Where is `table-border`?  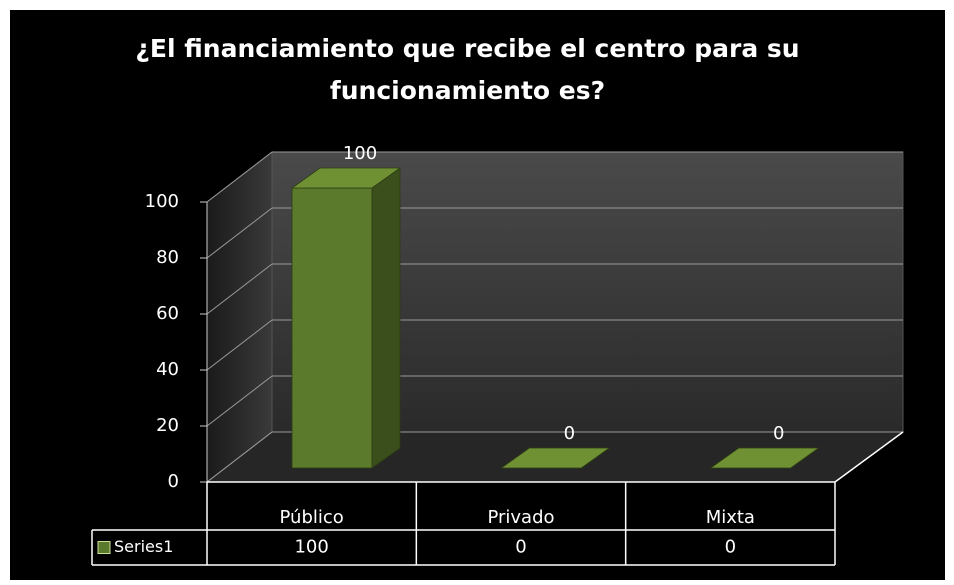
table-border is located at coordinates (869, 457).